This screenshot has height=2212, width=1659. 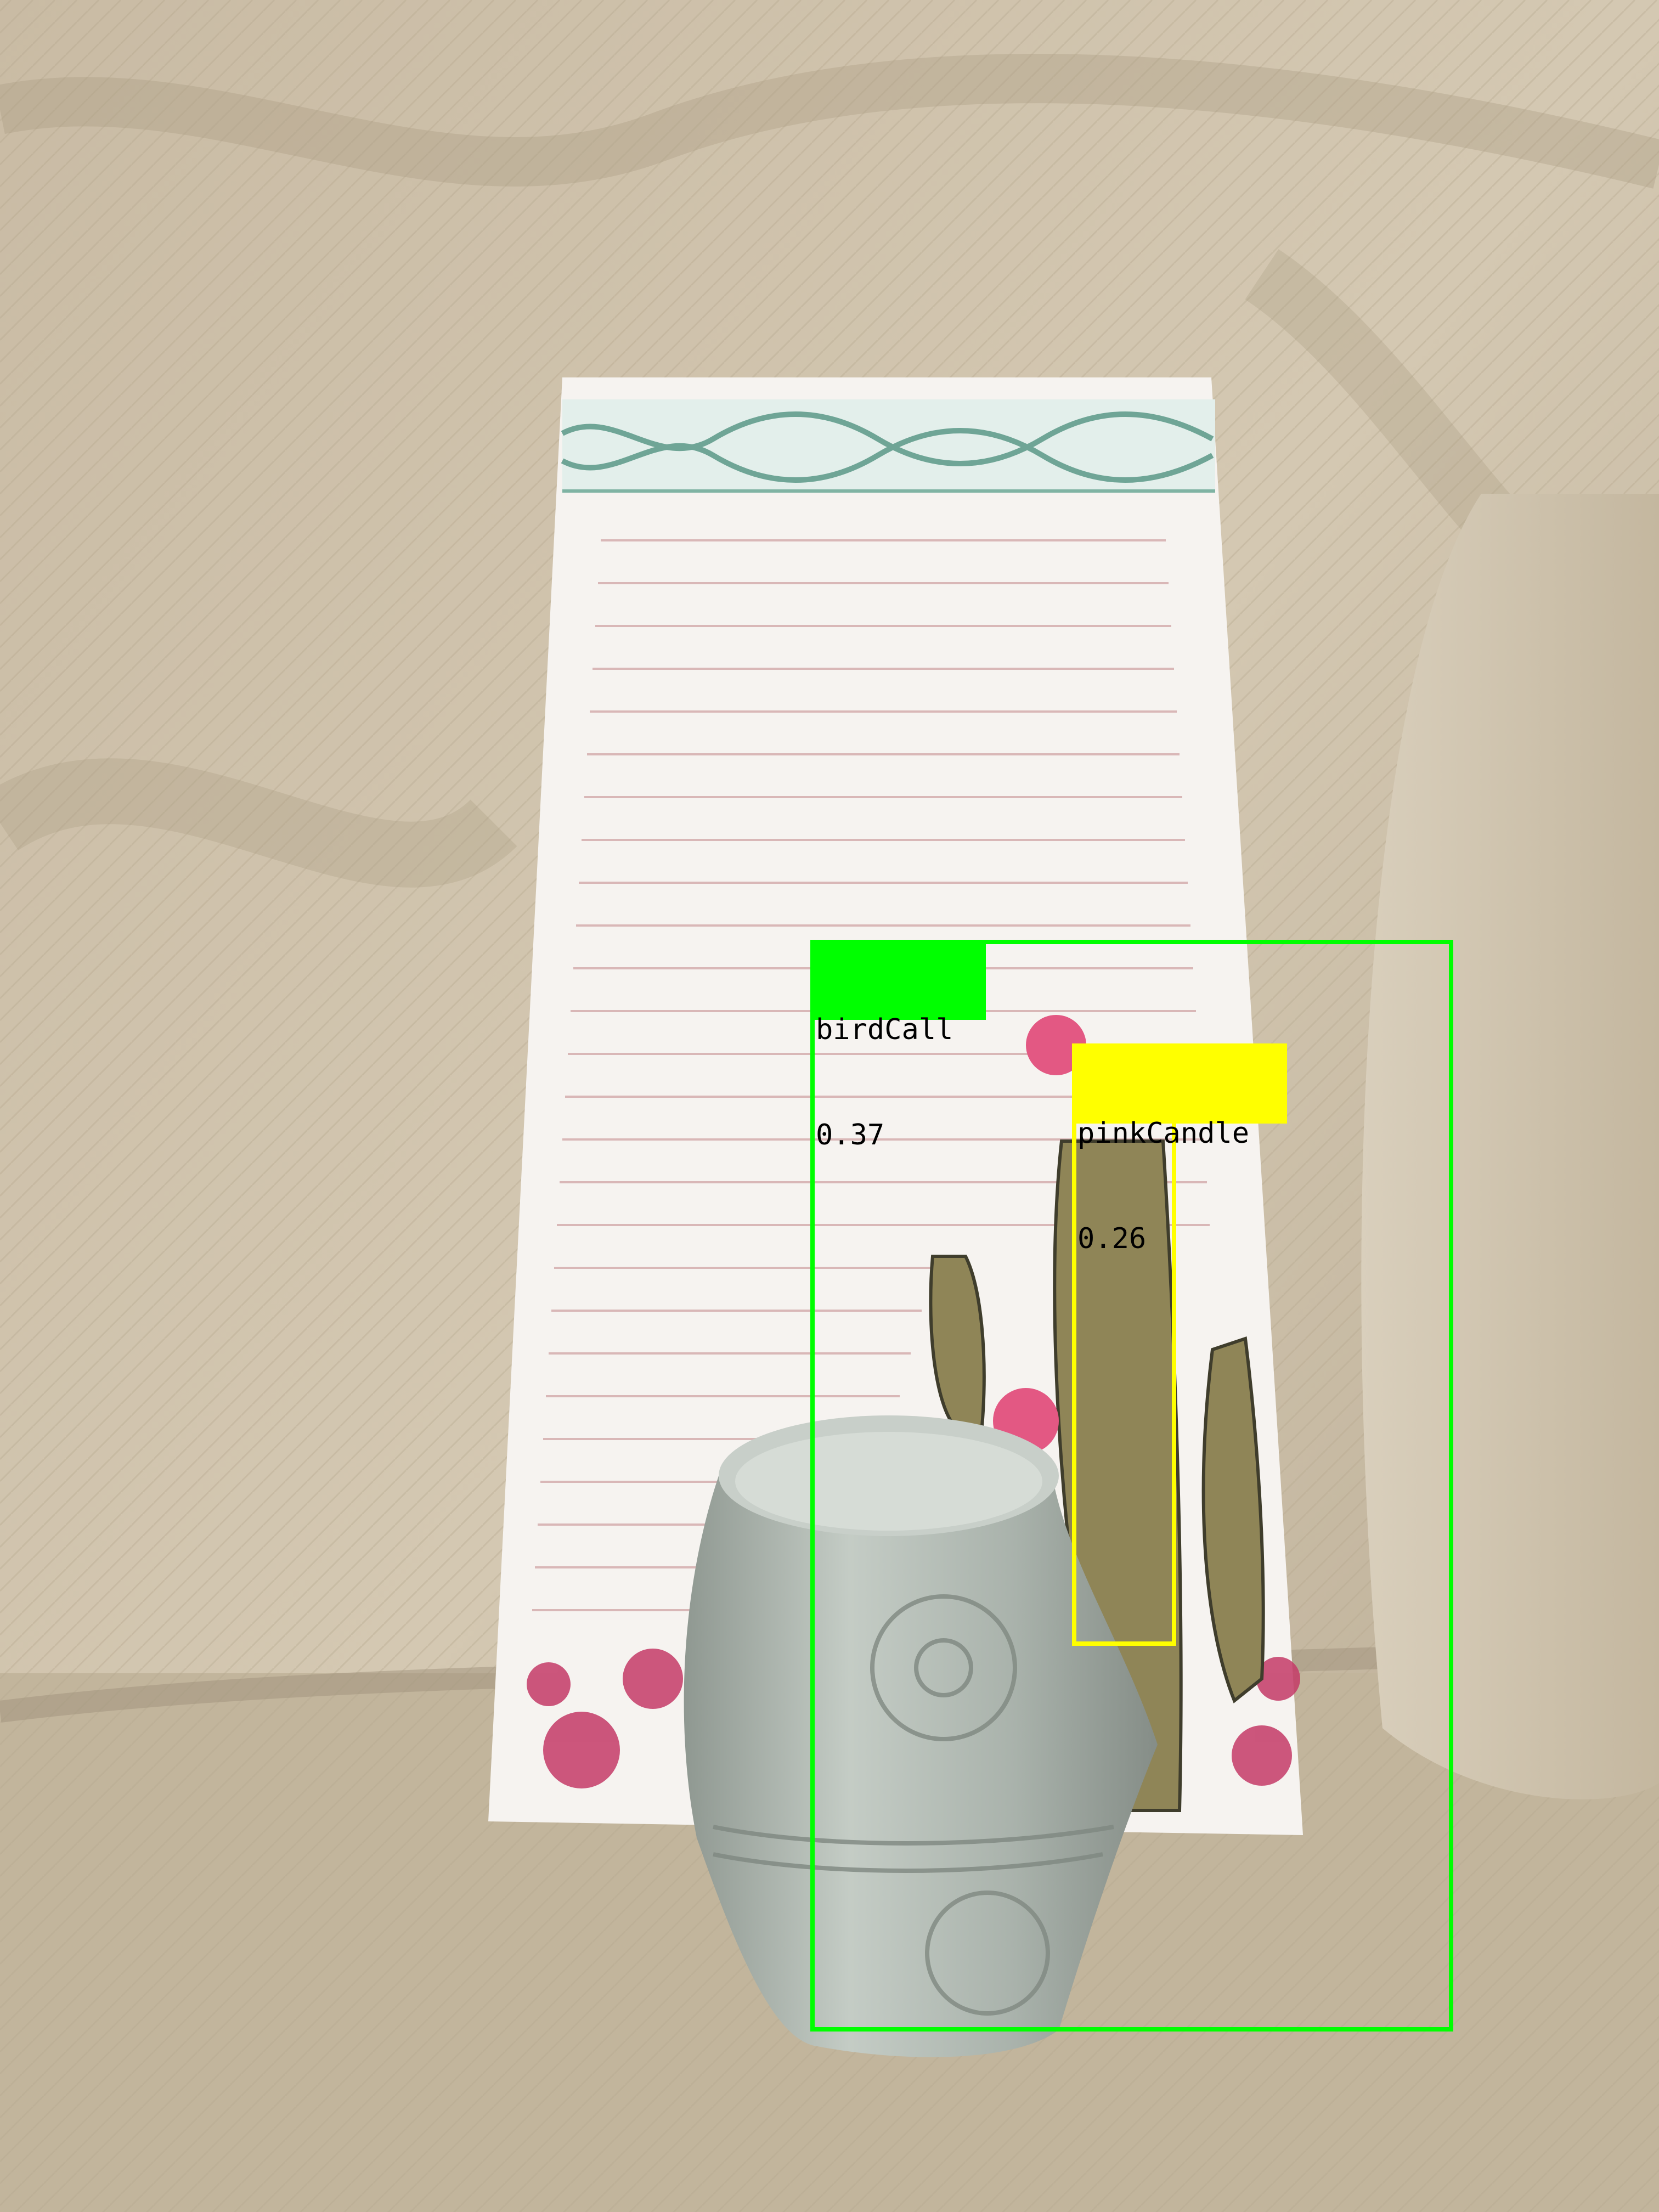 I want to click on detection-score-text: 0.26, so click(x=1180, y=1238).